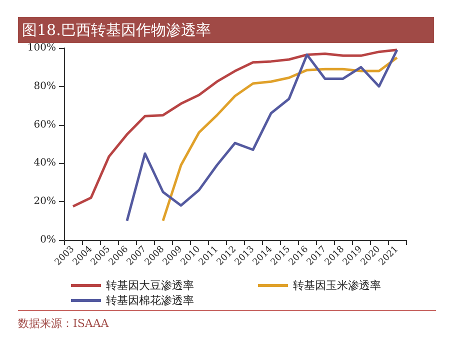  What do you see at coordinates (150, 300) in the screenshot?
I see `legend-label: 转基因棉花渗透率` at bounding box center [150, 300].